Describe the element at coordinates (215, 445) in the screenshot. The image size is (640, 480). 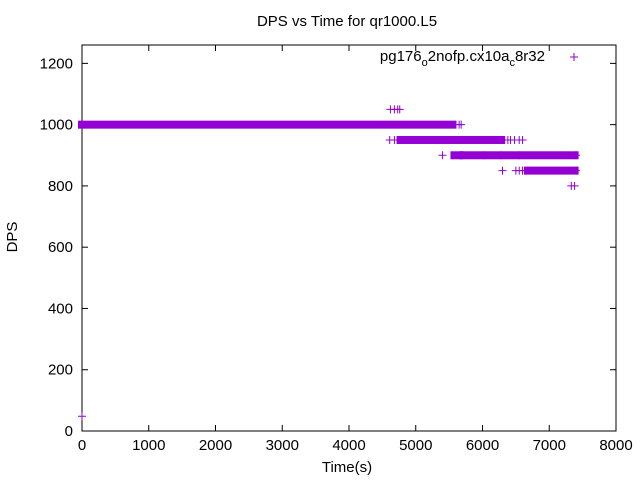
I see `x-tick-label: 2000` at that location.